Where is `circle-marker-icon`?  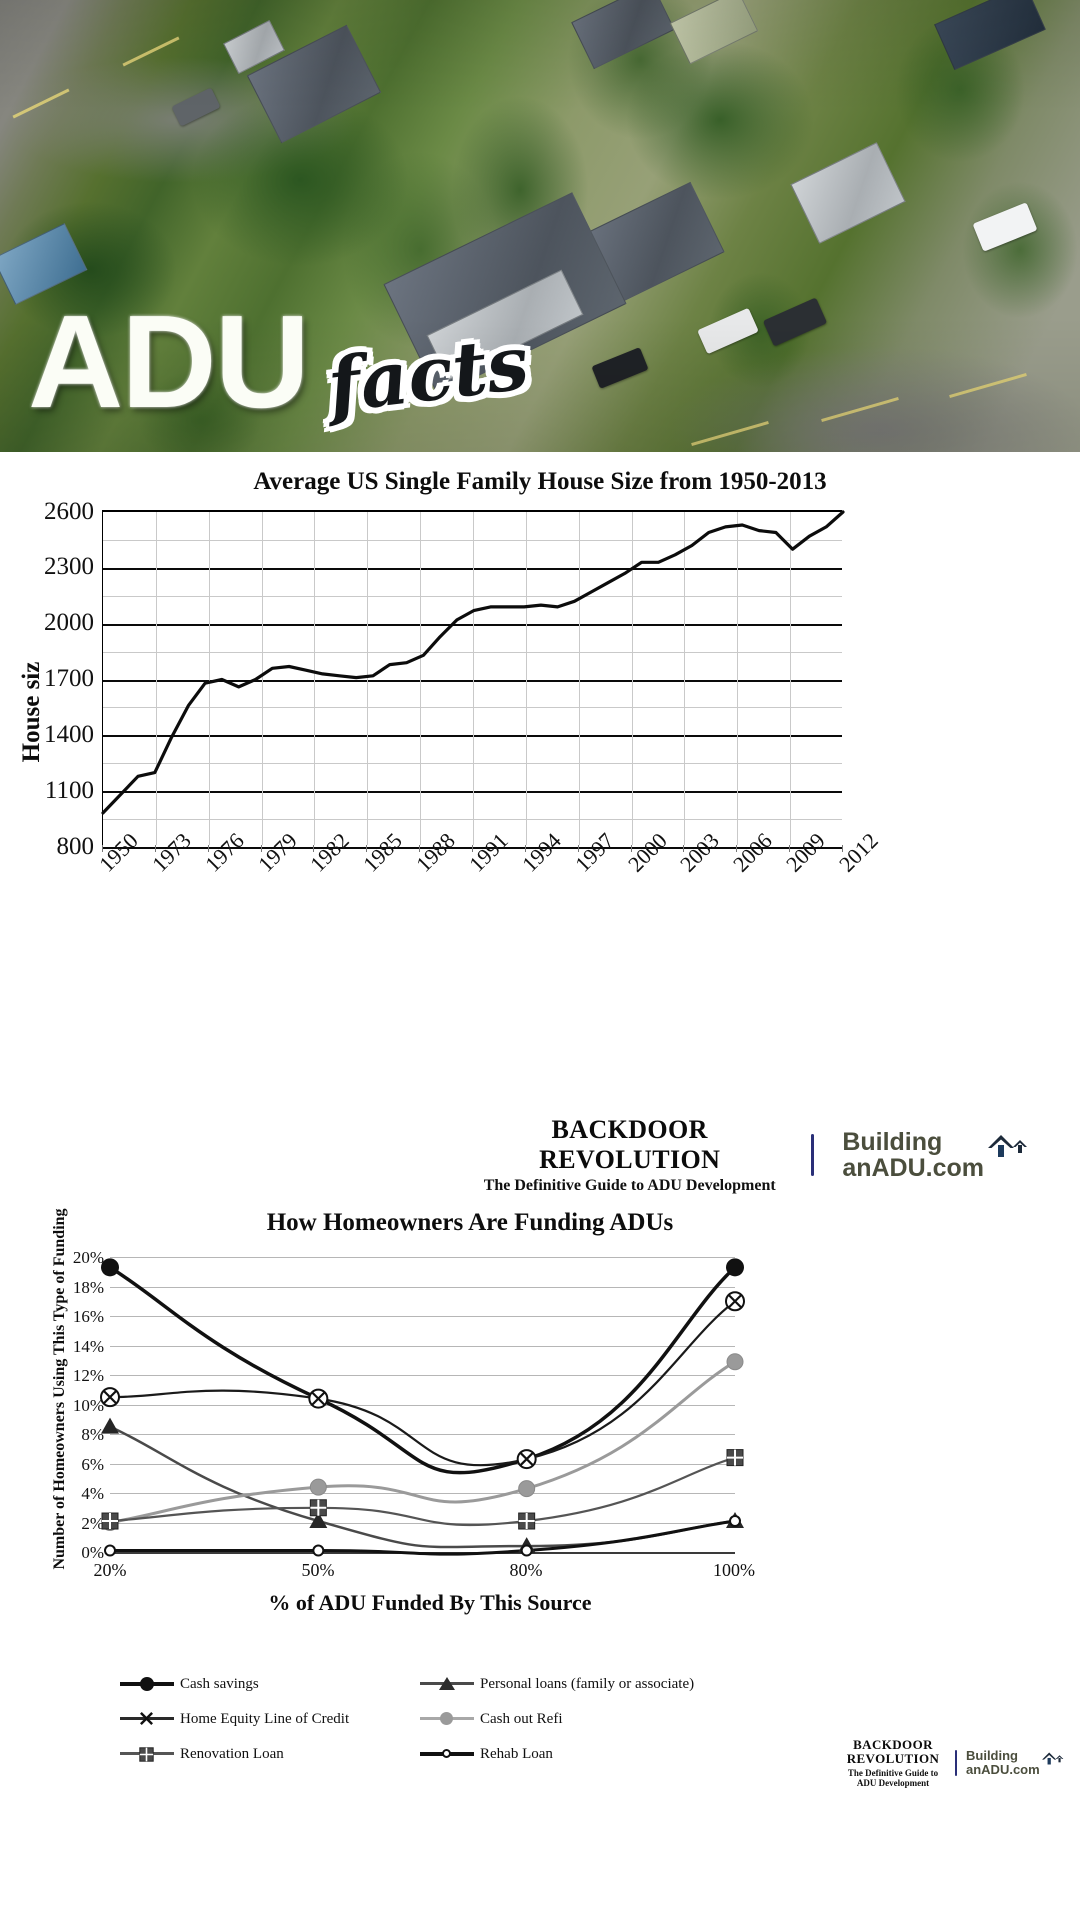 circle-marker-icon is located at coordinates (446, 1718).